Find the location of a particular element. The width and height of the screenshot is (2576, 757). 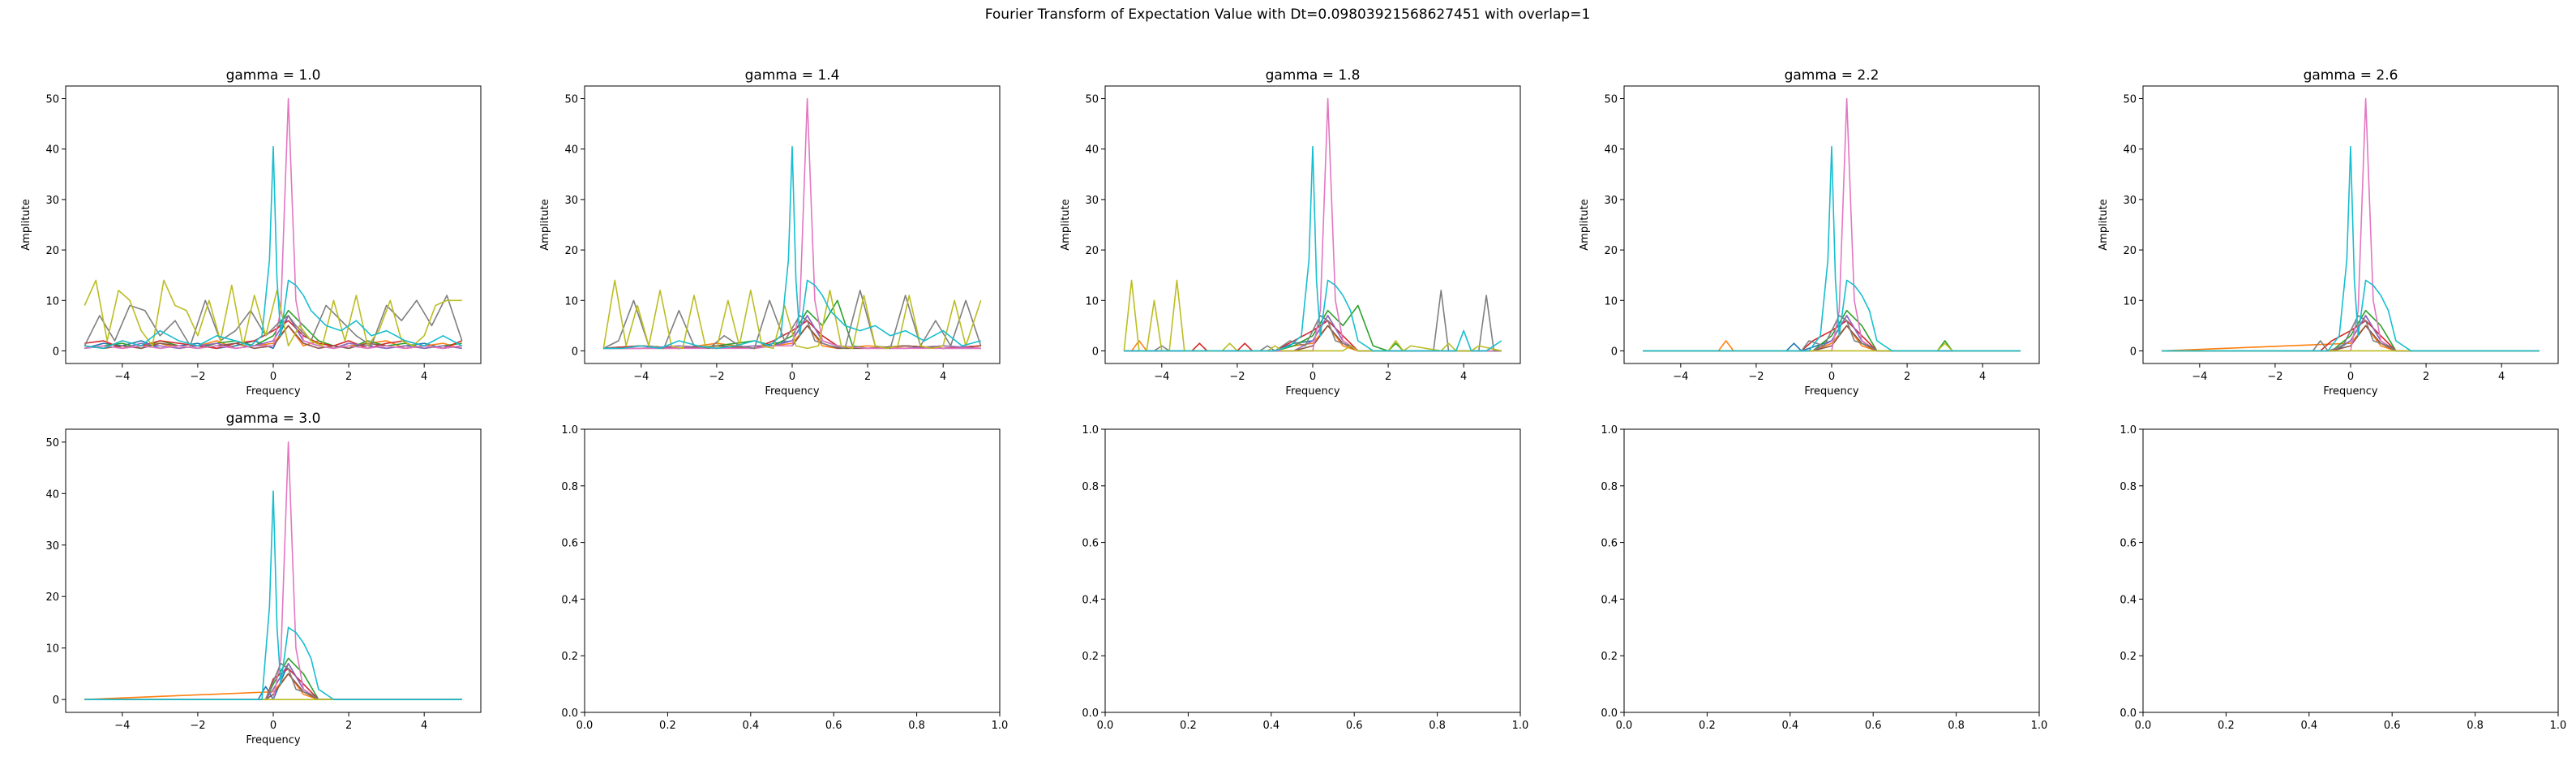

subplot-title: gamma = 1.0 is located at coordinates (273, 75).